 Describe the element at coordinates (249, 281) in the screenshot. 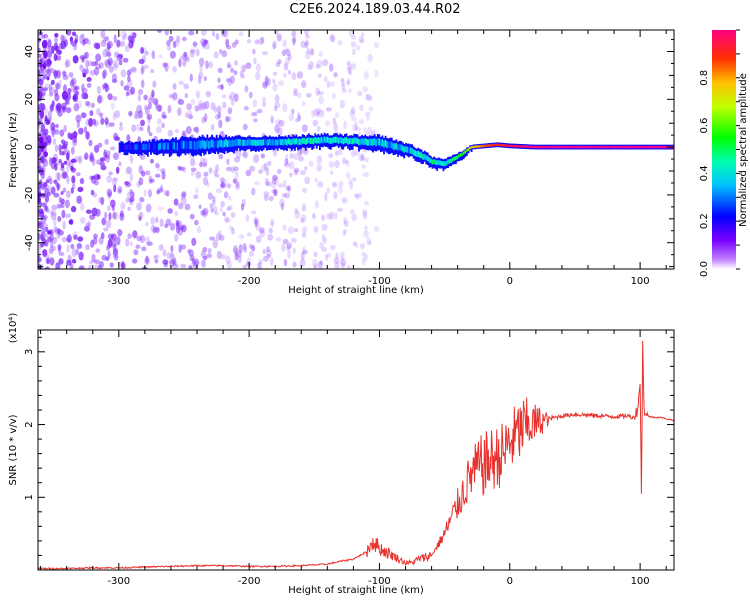

I see `x-tick-label: -200` at that location.